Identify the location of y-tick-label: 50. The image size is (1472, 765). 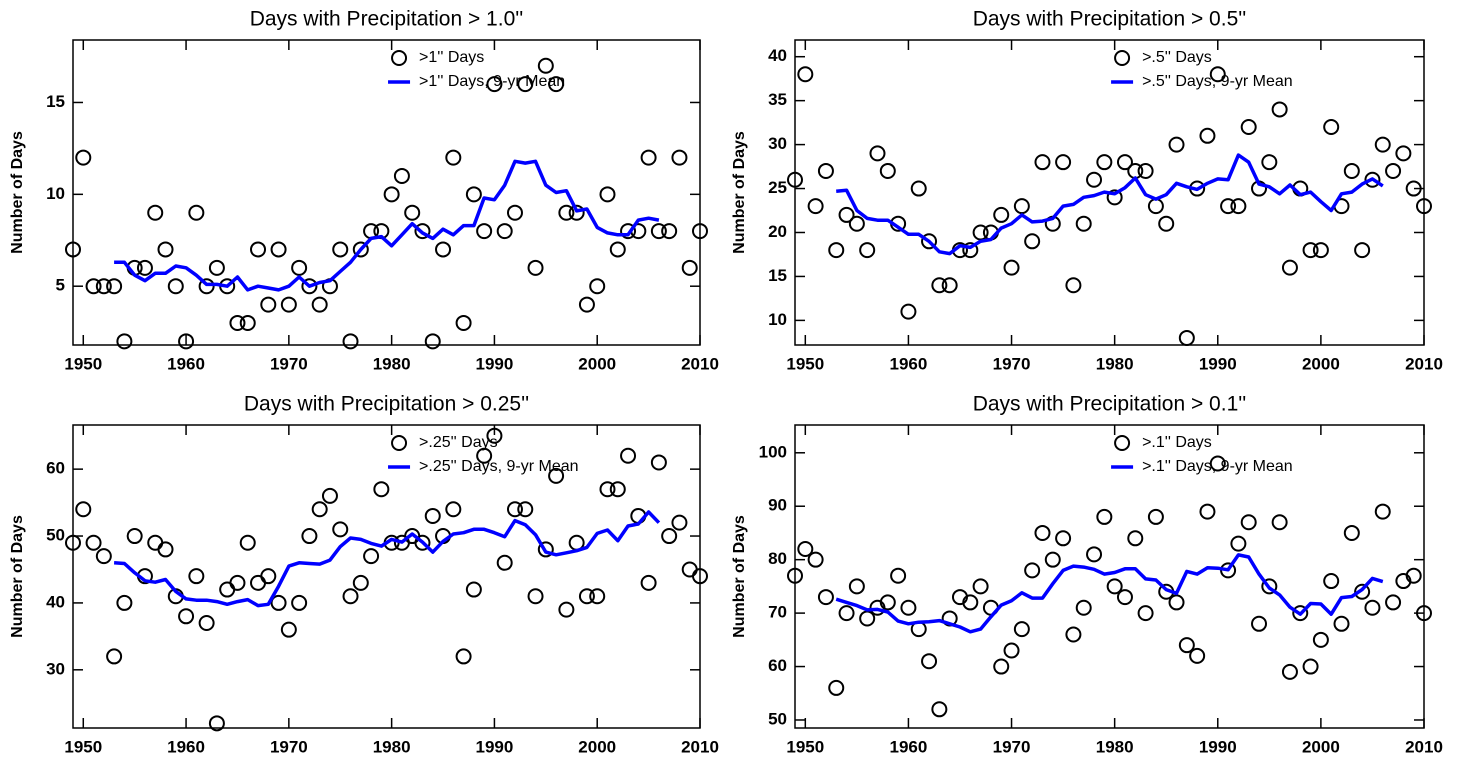
(55, 535).